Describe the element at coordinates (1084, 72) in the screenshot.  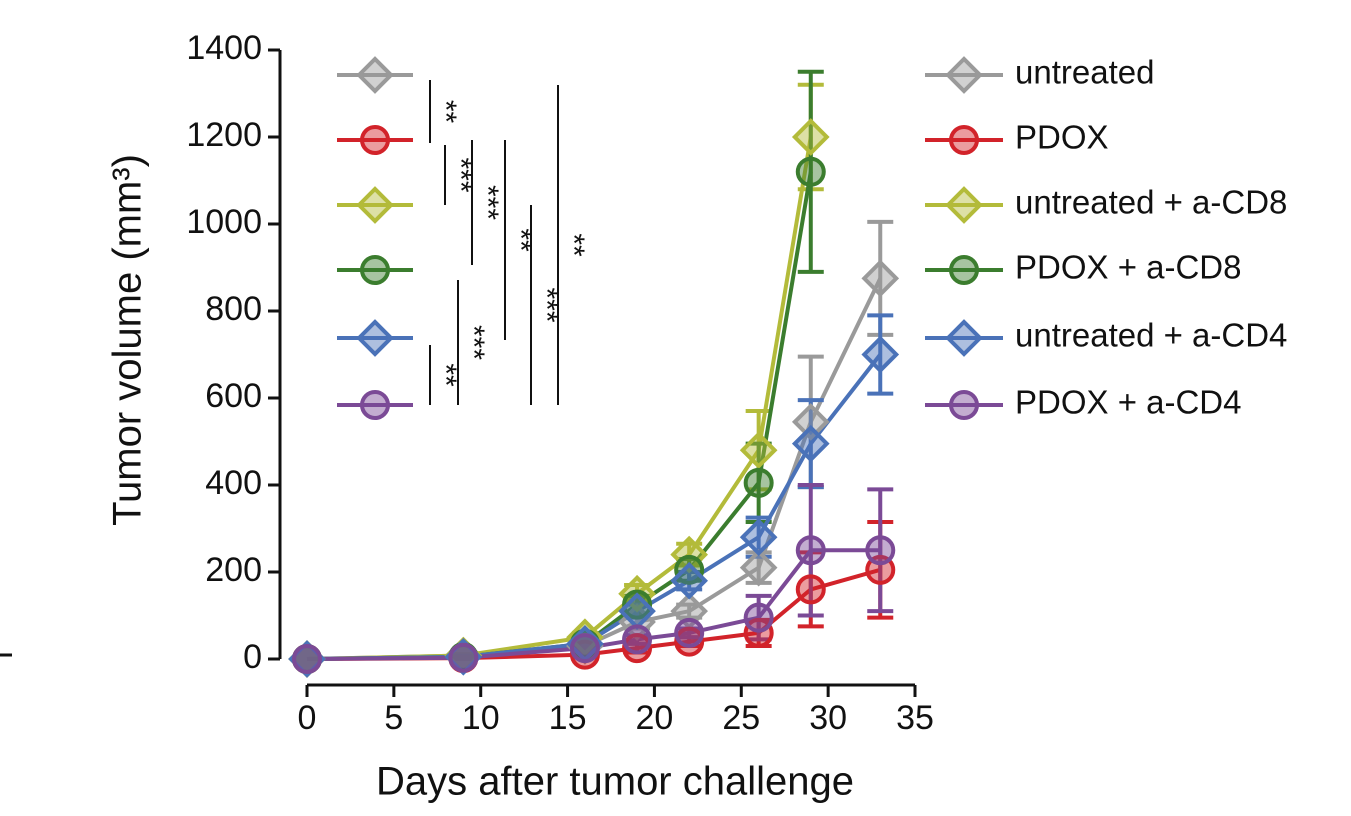
I see `legend-label: untreated` at that location.